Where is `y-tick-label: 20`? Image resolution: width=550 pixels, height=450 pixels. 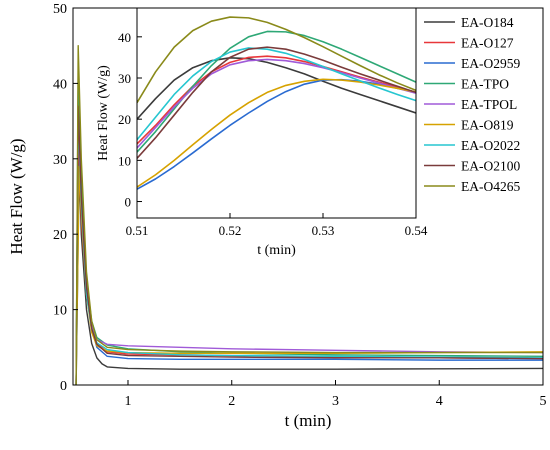 y-tick-label: 20 is located at coordinates (60, 235).